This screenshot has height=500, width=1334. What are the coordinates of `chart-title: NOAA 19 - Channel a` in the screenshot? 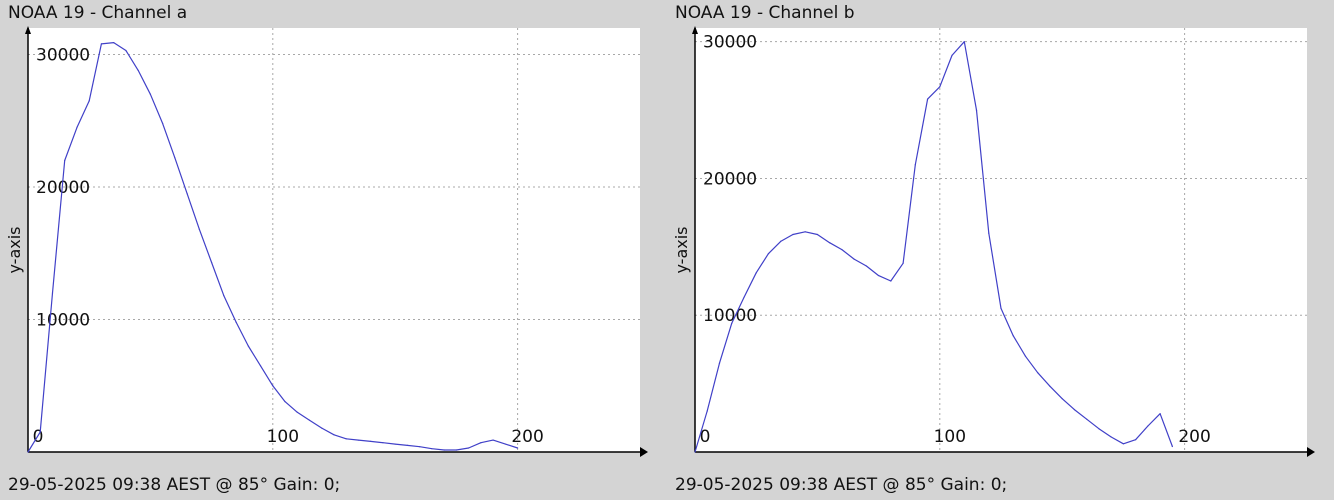 It's located at (98, 13).